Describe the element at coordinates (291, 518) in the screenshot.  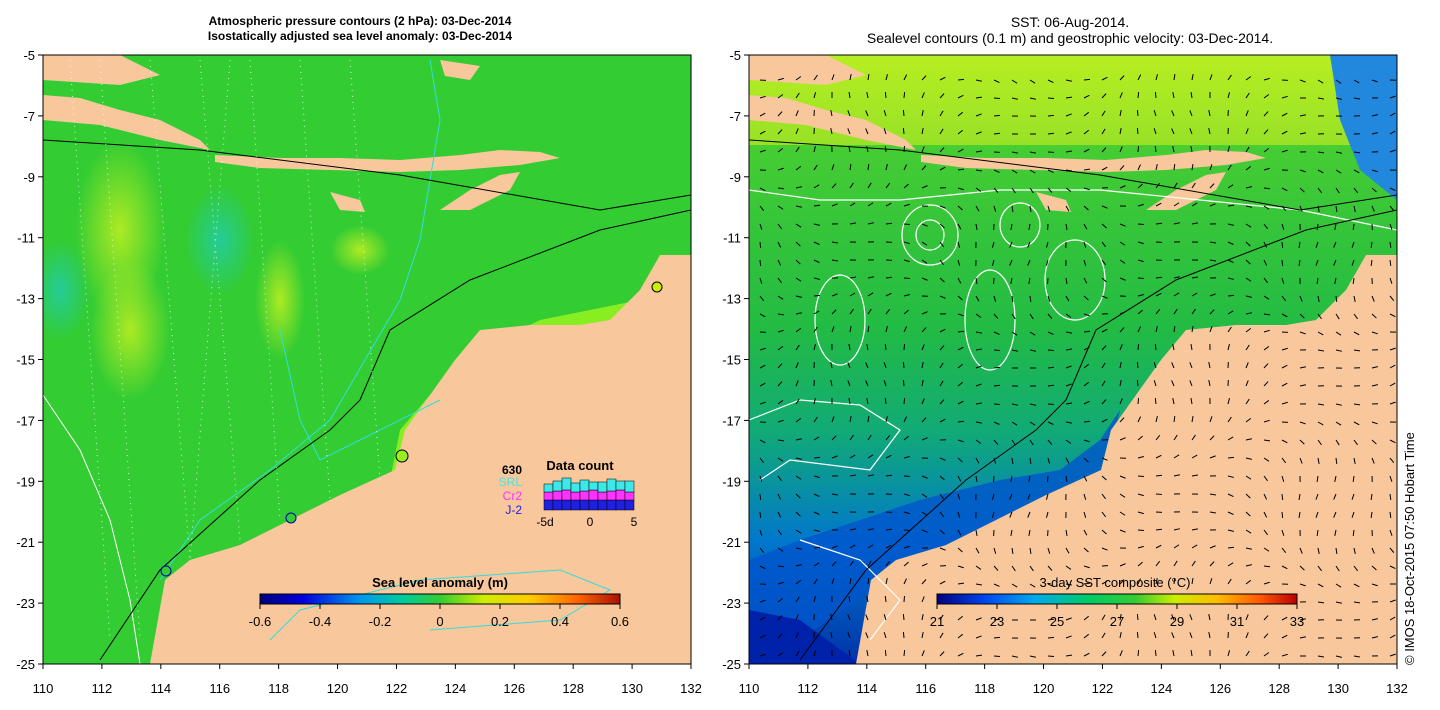
I see `tide-gauge-marker` at that location.